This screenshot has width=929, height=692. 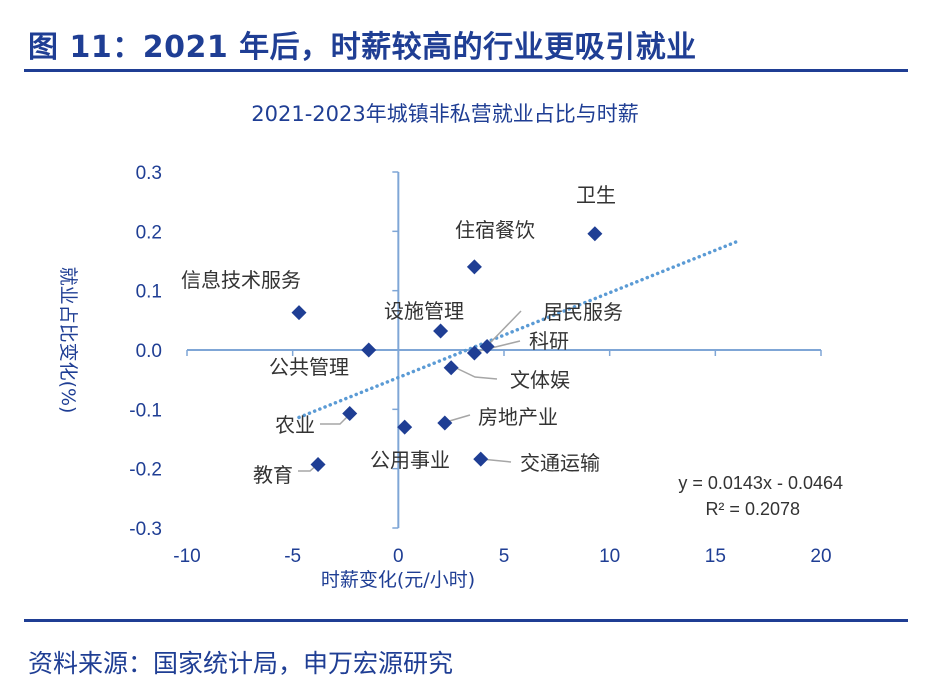 I want to click on x-tick-label: 5, so click(x=504, y=556).